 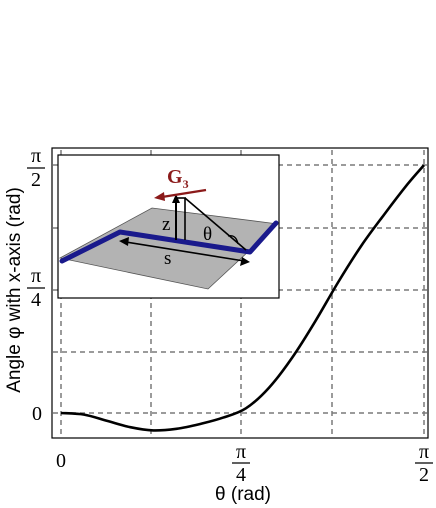 What do you see at coordinates (36, 276) in the screenshot?
I see `y-tick-label-pi4-num: π` at bounding box center [36, 276].